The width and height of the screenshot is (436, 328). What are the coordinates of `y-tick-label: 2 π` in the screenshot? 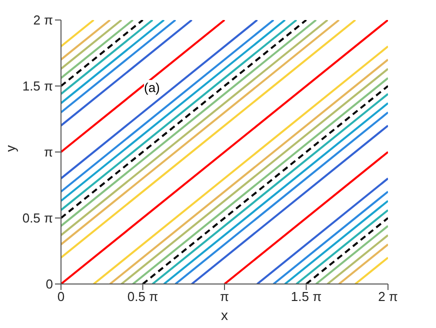 It's located at (43, 20).